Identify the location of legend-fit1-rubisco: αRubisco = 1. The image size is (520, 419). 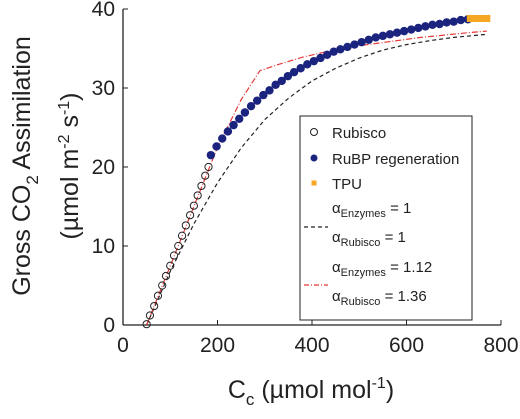
(369, 239).